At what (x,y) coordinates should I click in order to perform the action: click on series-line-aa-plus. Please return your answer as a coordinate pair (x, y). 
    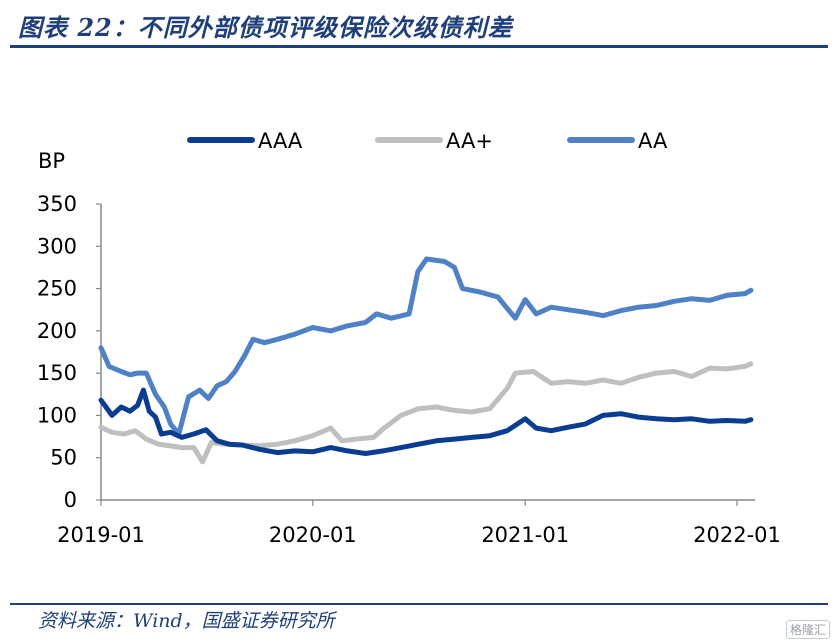
    Looking at the image, I should click on (426, 413).